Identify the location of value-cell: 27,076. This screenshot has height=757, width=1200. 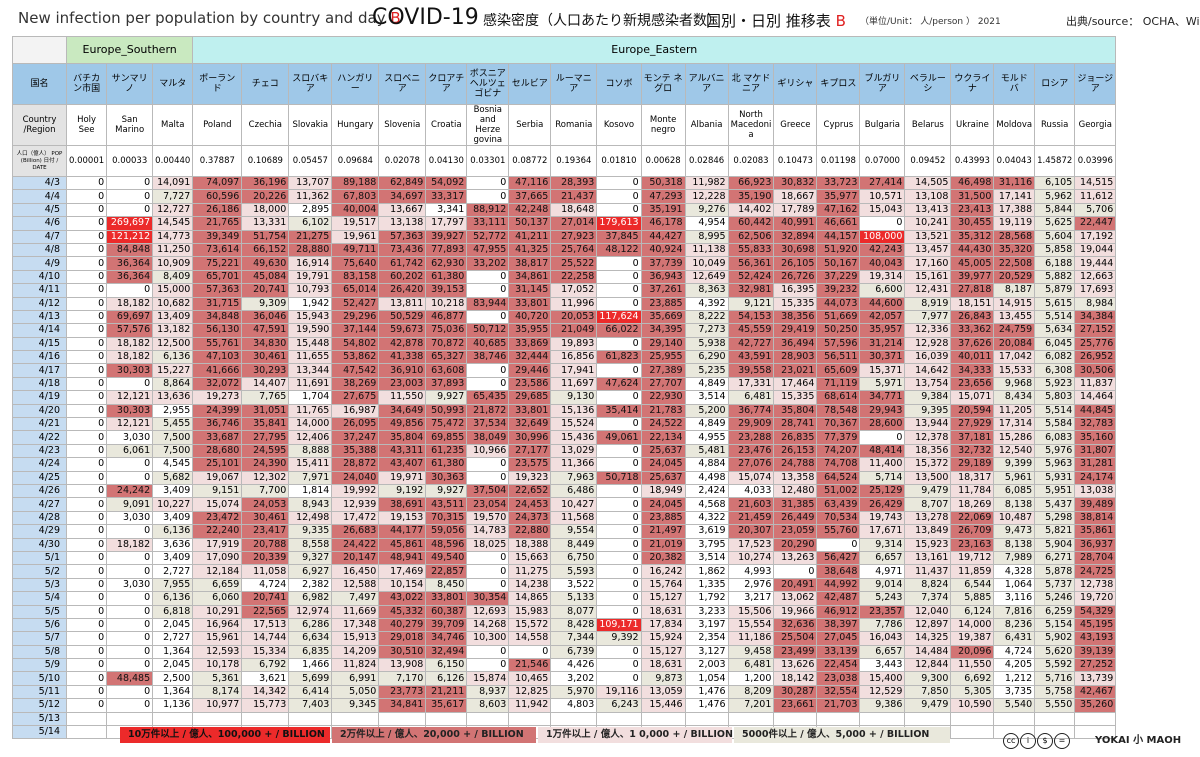
(751, 464).